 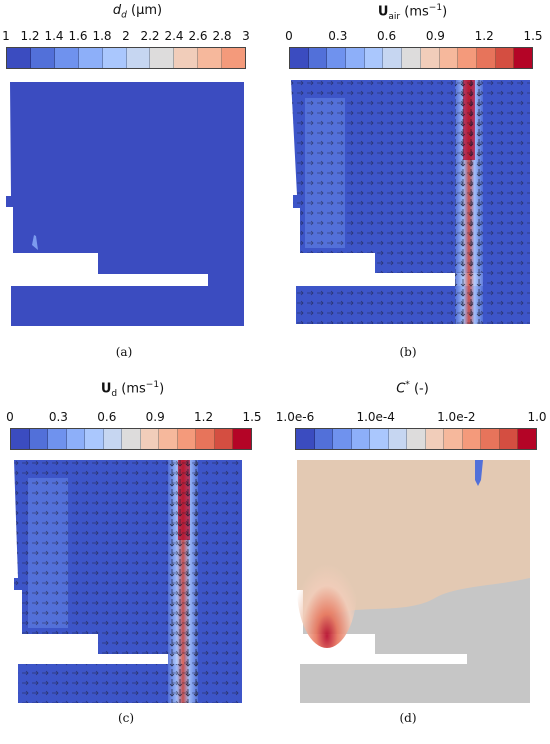 I want to click on field-plot-ud, so click(x=128, y=581).